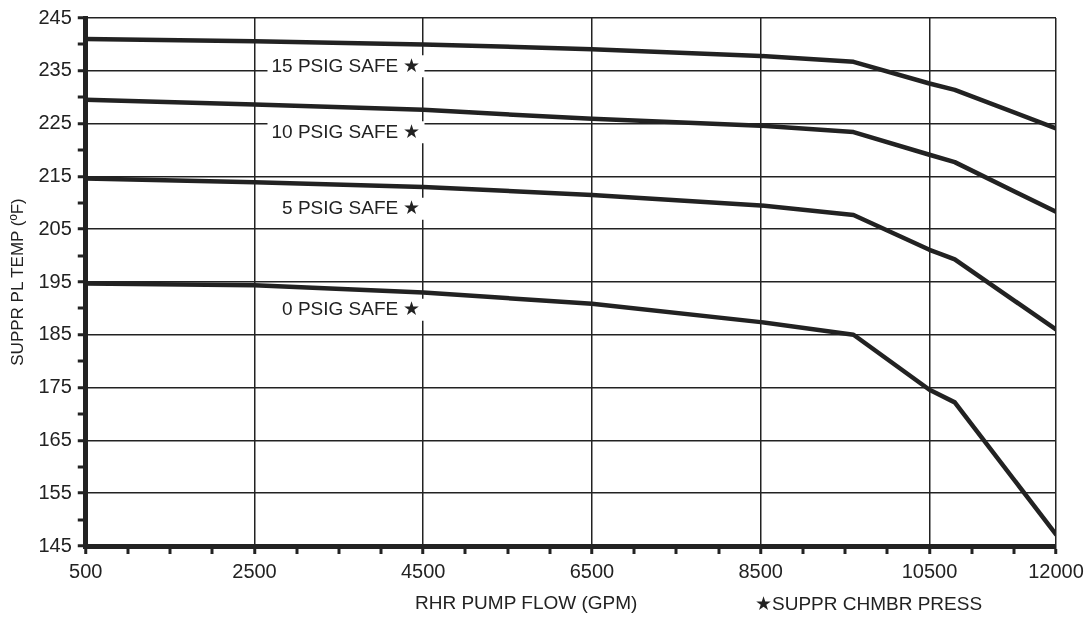 This screenshot has height=623, width=1092. I want to click on x-axis-title: RHR PUMP FLOW (GPM), so click(526, 603).